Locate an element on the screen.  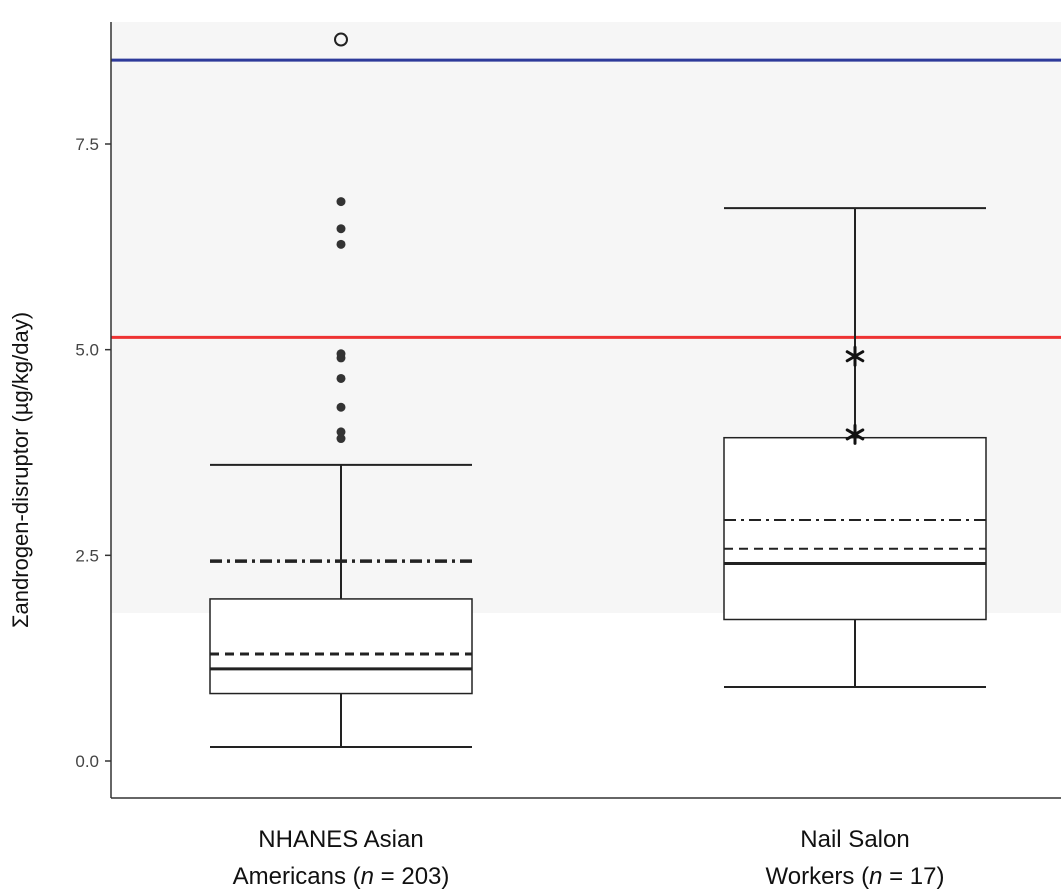
y-tick-label-2: 5.0 is located at coordinates (87, 350).